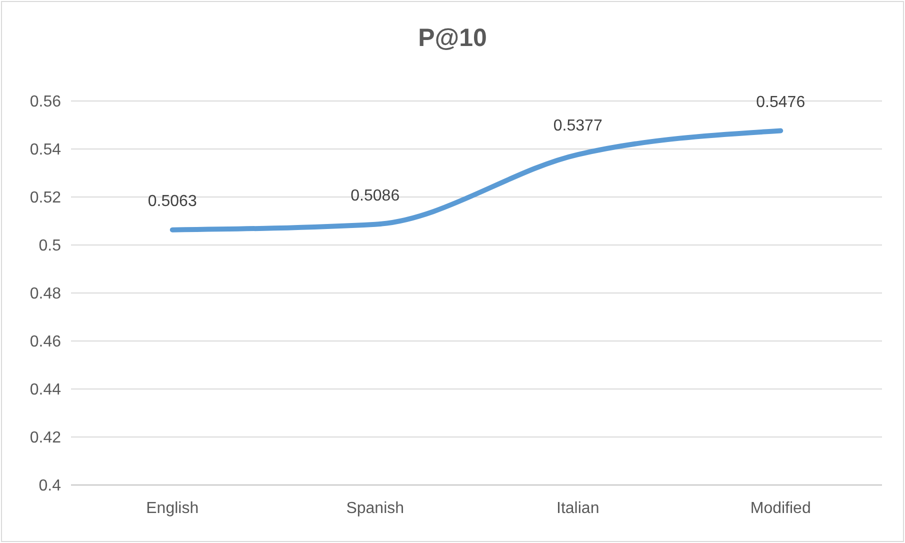 This screenshot has width=905, height=543. Describe the element at coordinates (452, 38) in the screenshot. I see `chart-title: P@10` at that location.